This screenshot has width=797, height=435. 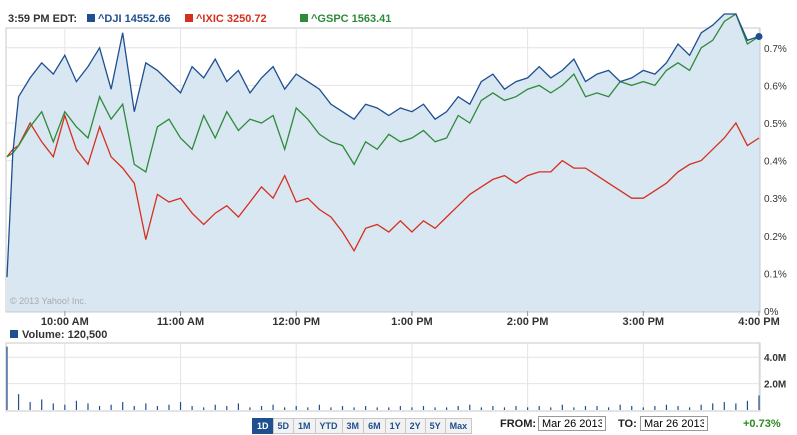 What do you see at coordinates (263, 426) in the screenshot?
I see `range-button-1d: 1D` at bounding box center [263, 426].